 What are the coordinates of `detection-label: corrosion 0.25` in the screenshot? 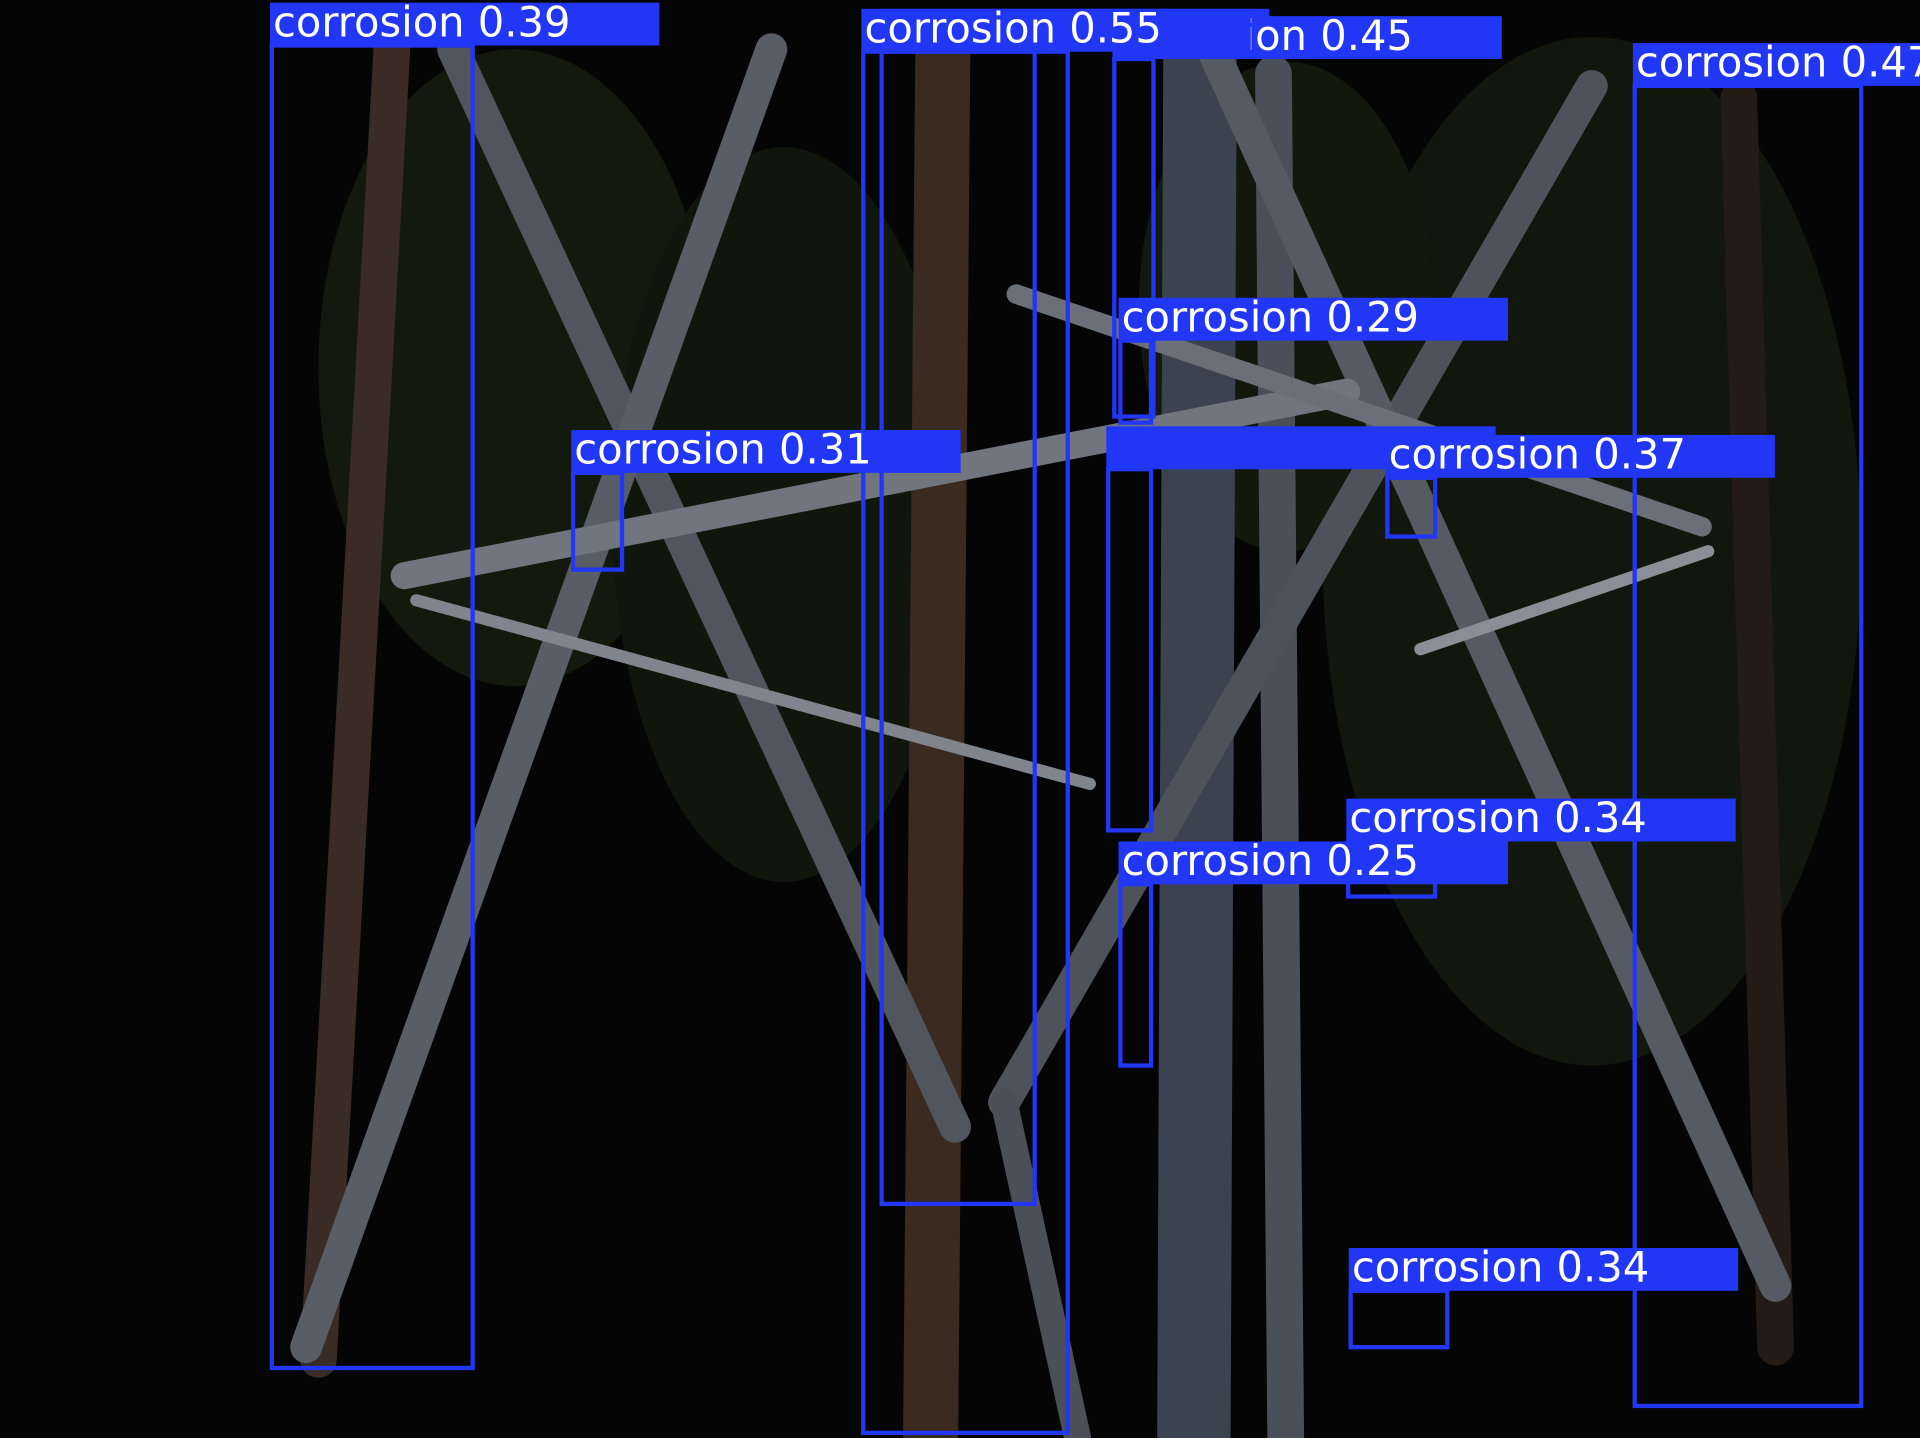 It's located at (1270, 860).